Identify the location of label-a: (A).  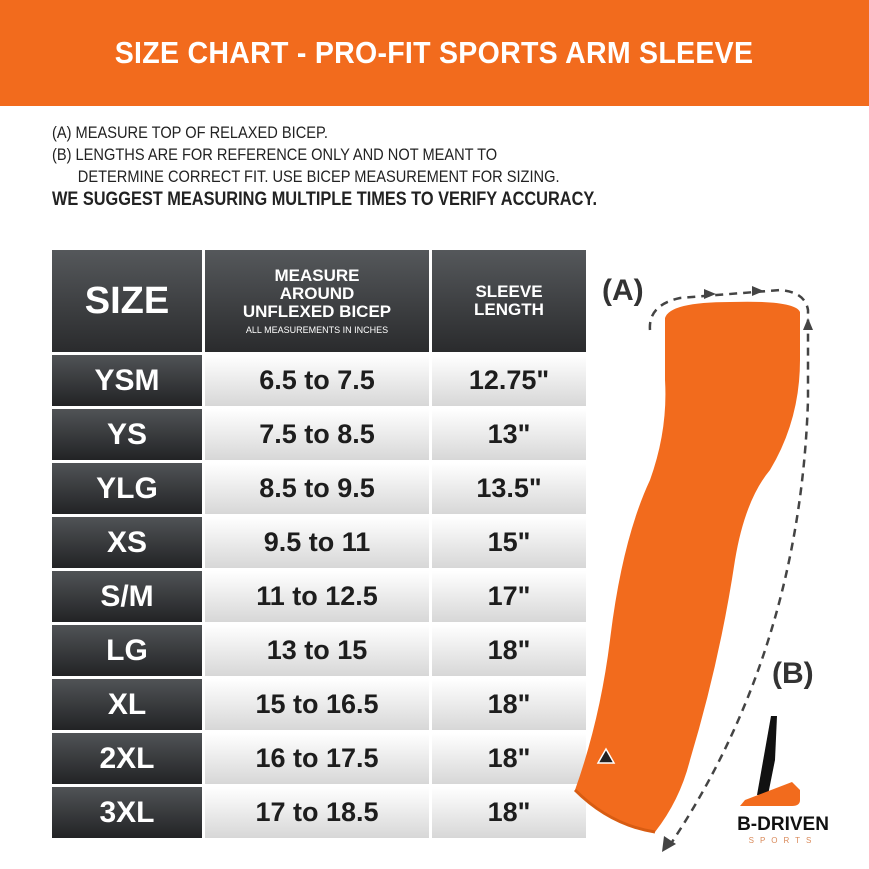
(623, 290).